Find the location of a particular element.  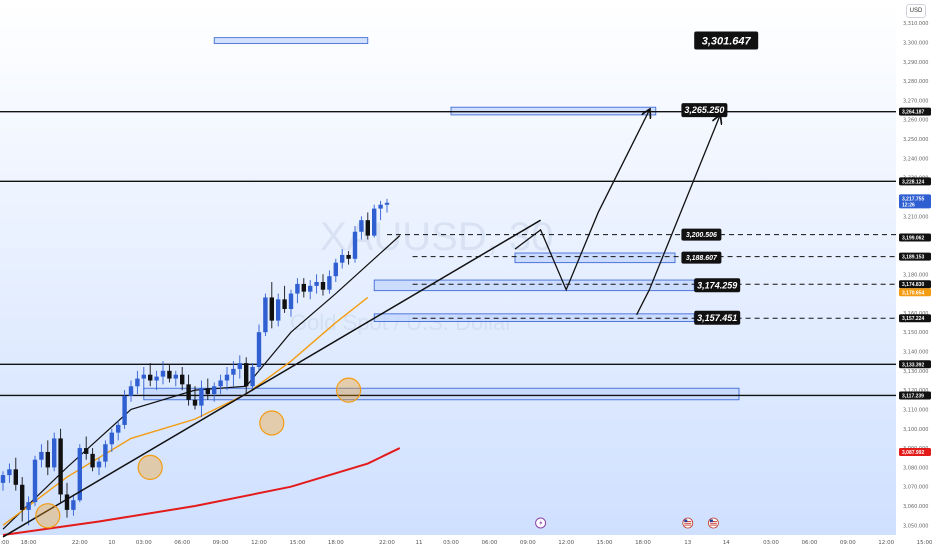

y-tick-label: 3,270.000 is located at coordinates (915, 101).